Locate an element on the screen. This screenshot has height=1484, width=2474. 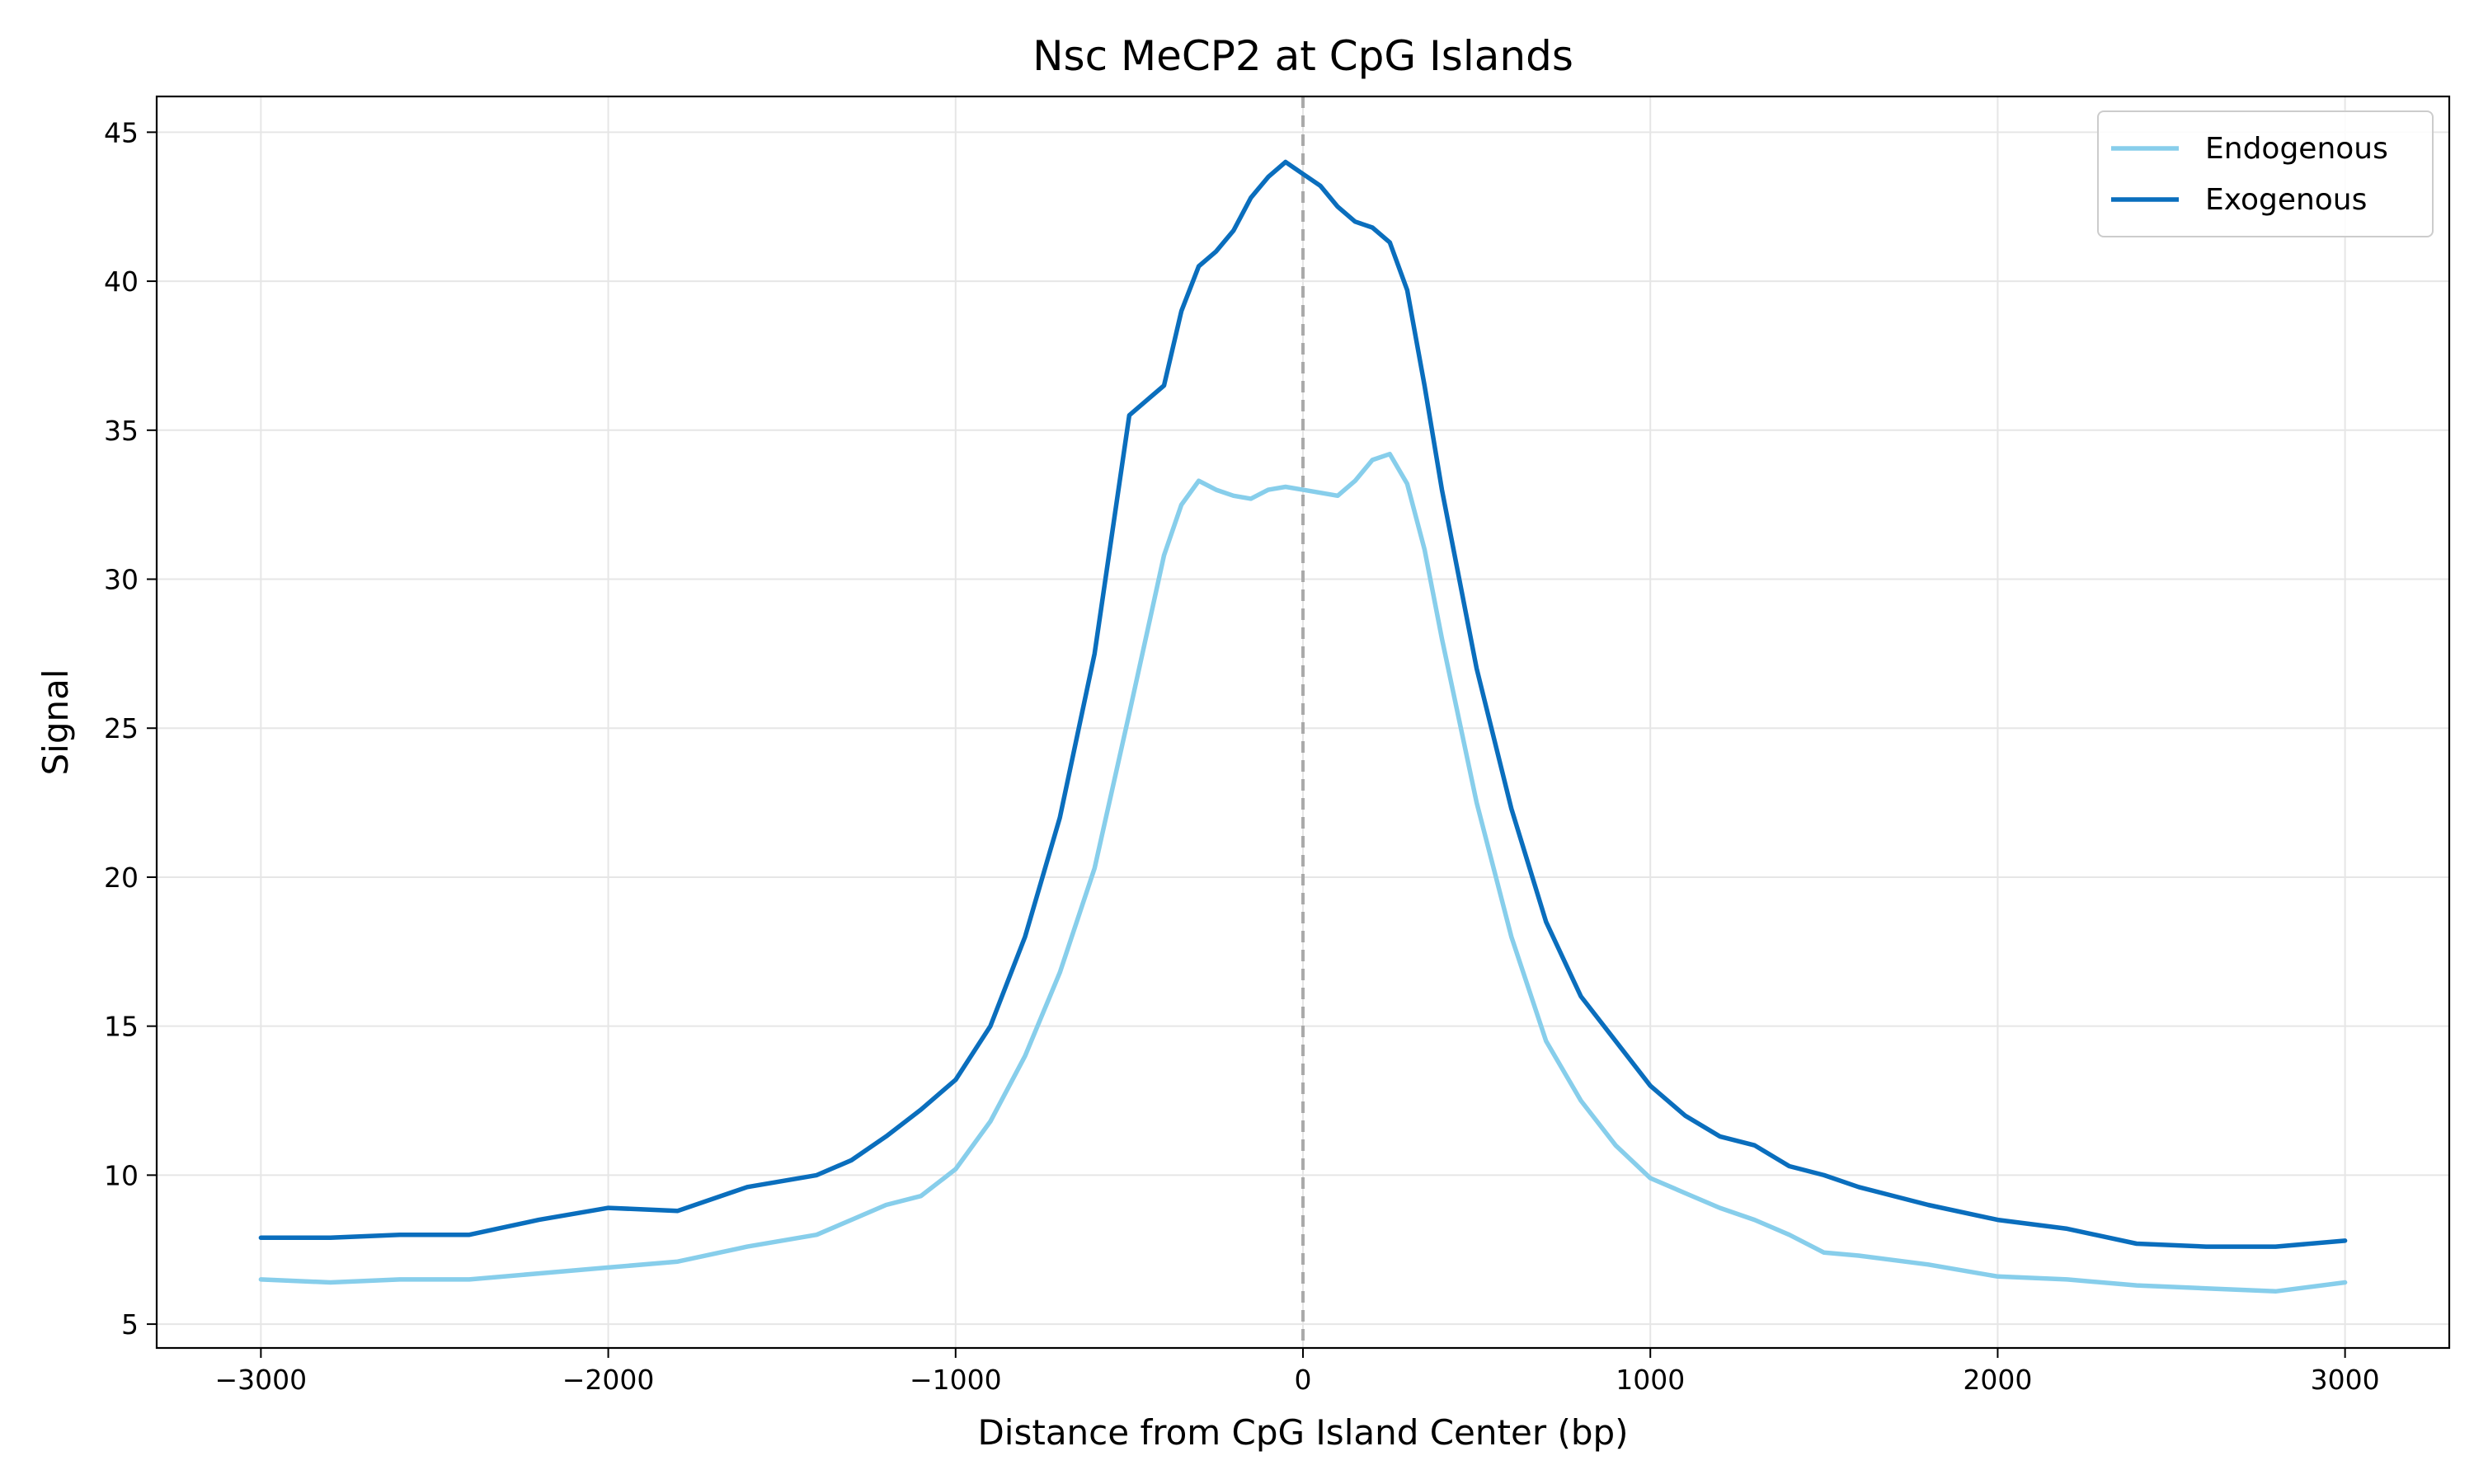
x-tick-label: −1000 is located at coordinates (956, 1380).